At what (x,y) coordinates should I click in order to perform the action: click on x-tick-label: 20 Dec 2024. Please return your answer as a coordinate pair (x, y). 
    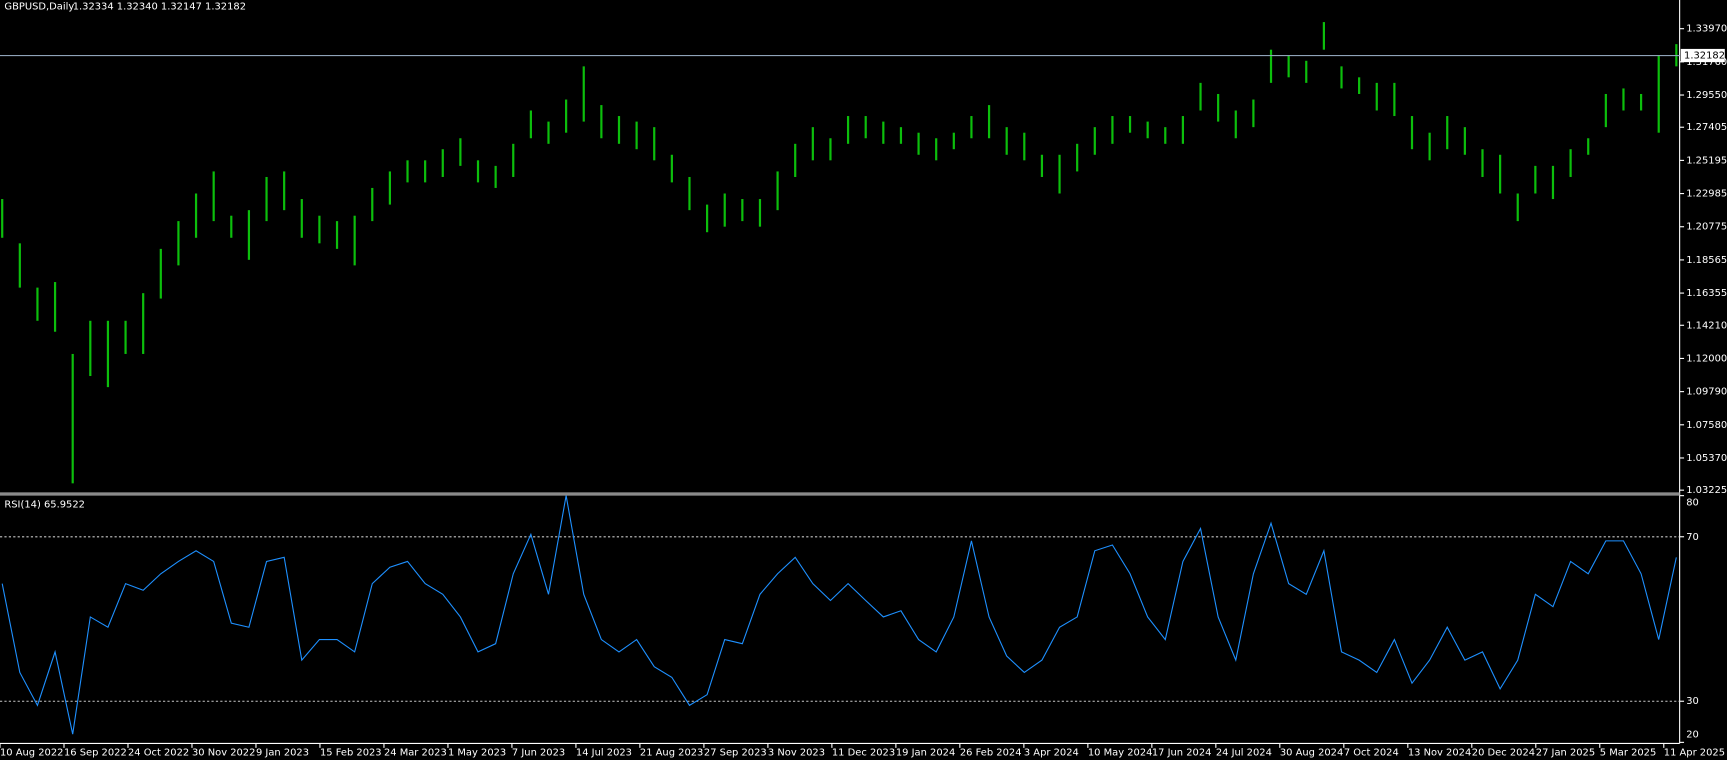
    Looking at the image, I should click on (1503, 752).